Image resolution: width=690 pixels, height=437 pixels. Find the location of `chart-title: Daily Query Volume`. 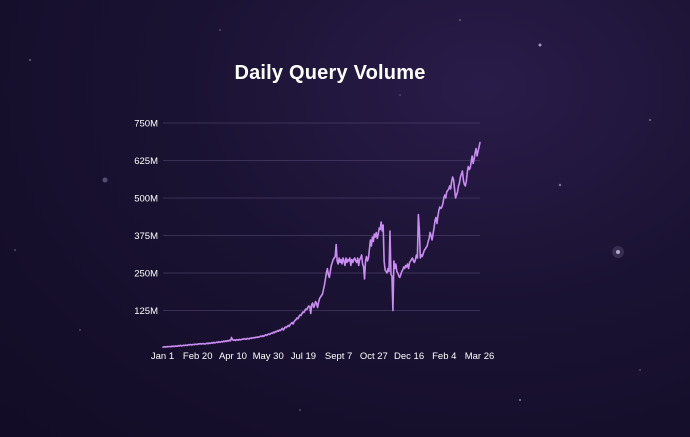

chart-title: Daily Query Volume is located at coordinates (330, 73).